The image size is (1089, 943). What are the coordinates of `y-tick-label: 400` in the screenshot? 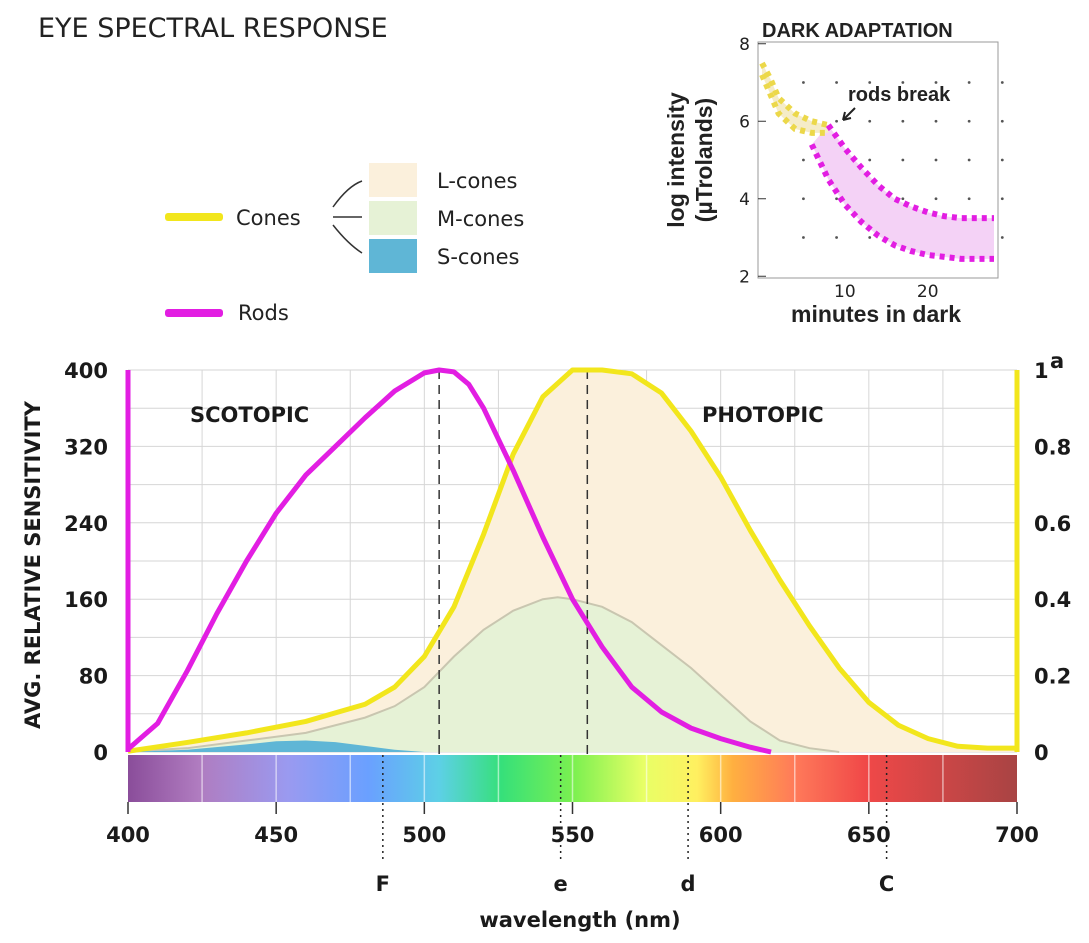 It's located at (86, 371).